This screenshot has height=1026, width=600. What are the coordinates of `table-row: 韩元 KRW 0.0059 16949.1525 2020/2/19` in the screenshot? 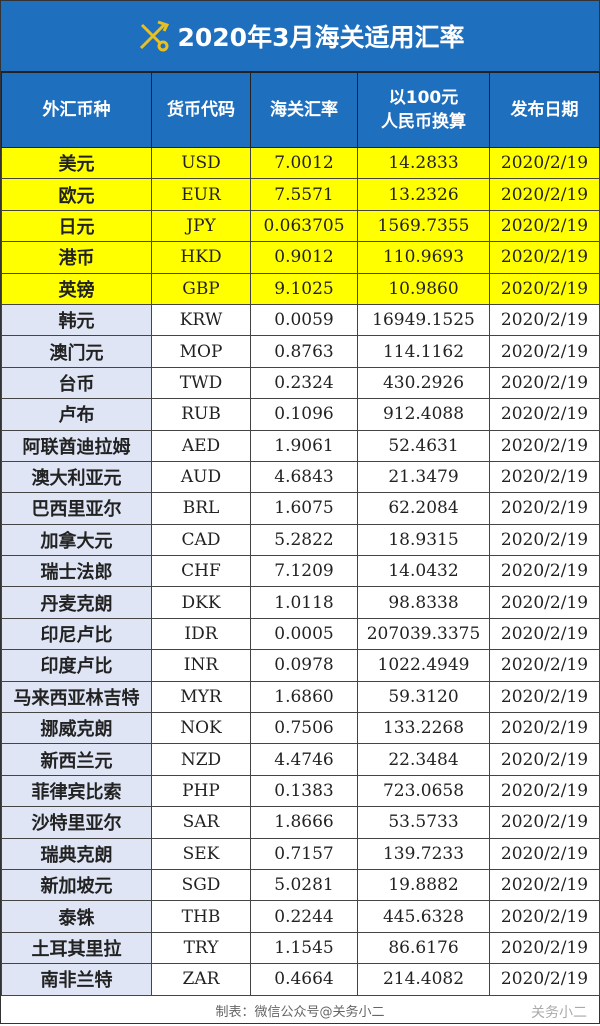 It's located at (300, 320).